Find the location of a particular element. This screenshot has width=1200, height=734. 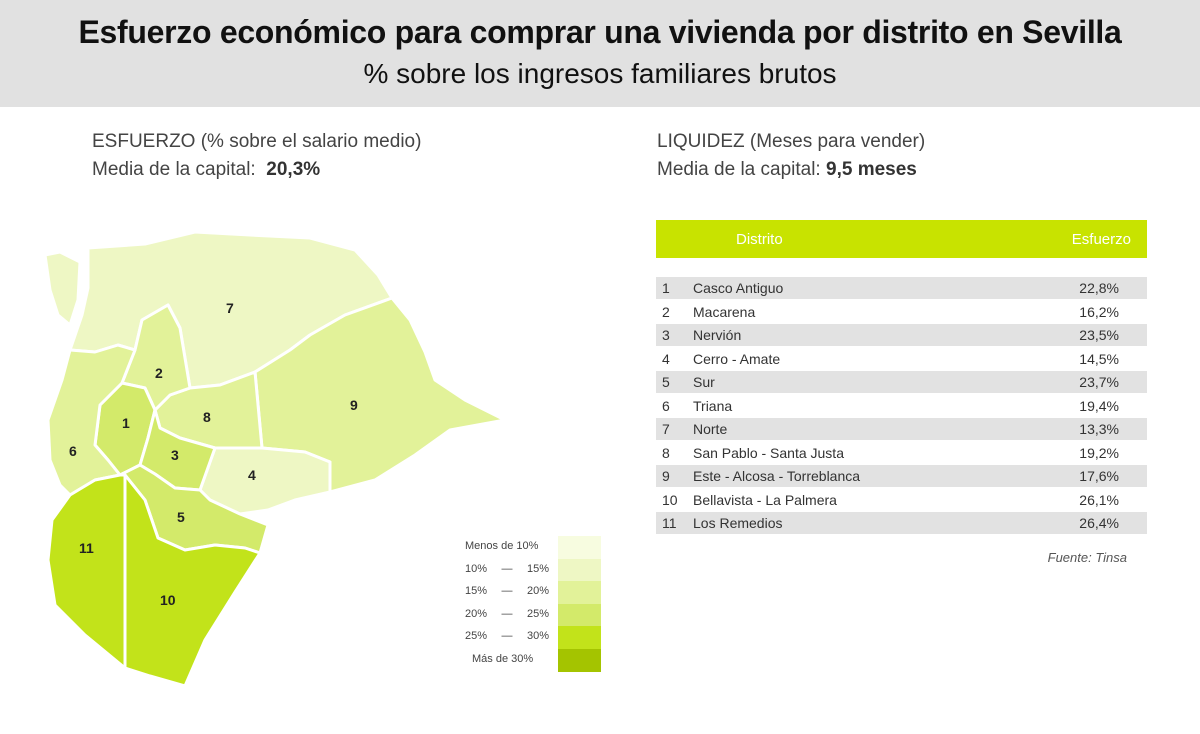

table-row: 6 Triana 19,4% is located at coordinates (901, 406).